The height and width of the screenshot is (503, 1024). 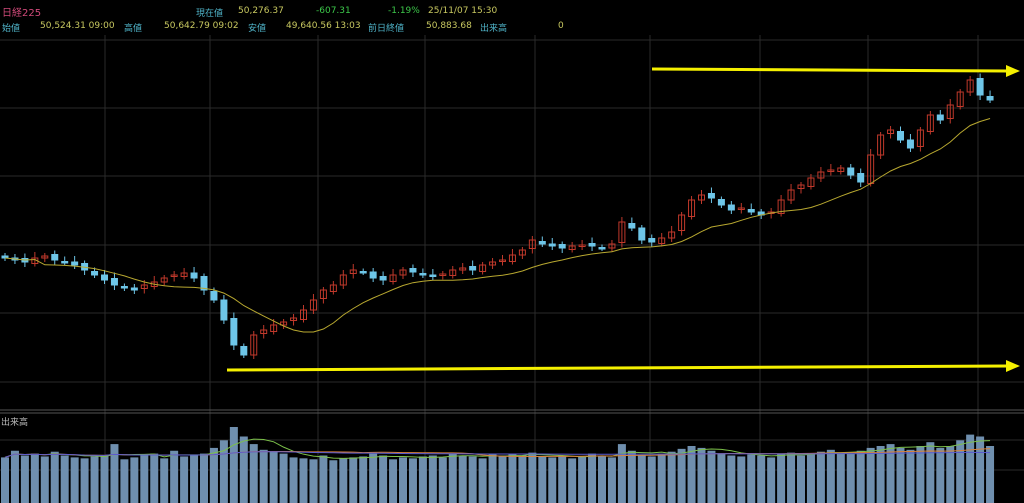 What do you see at coordinates (449, 26) in the screenshot?
I see `prev-close-value: 50,883.68` at bounding box center [449, 26].